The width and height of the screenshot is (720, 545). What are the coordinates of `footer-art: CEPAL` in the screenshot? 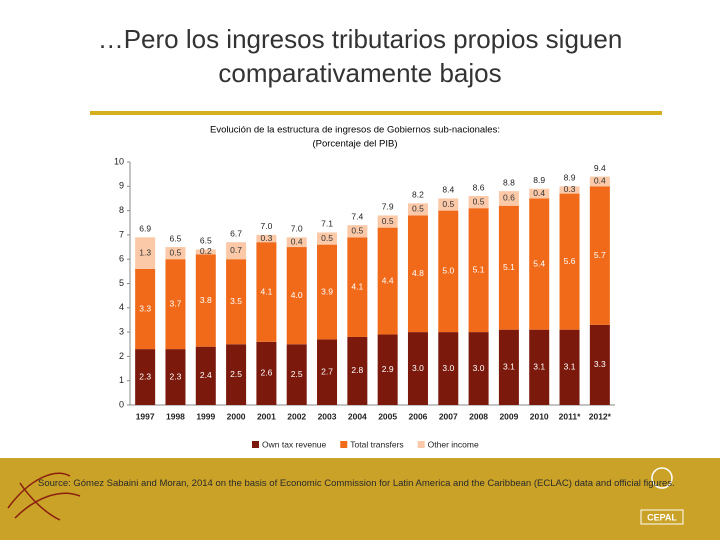 It's located at (345, 496).